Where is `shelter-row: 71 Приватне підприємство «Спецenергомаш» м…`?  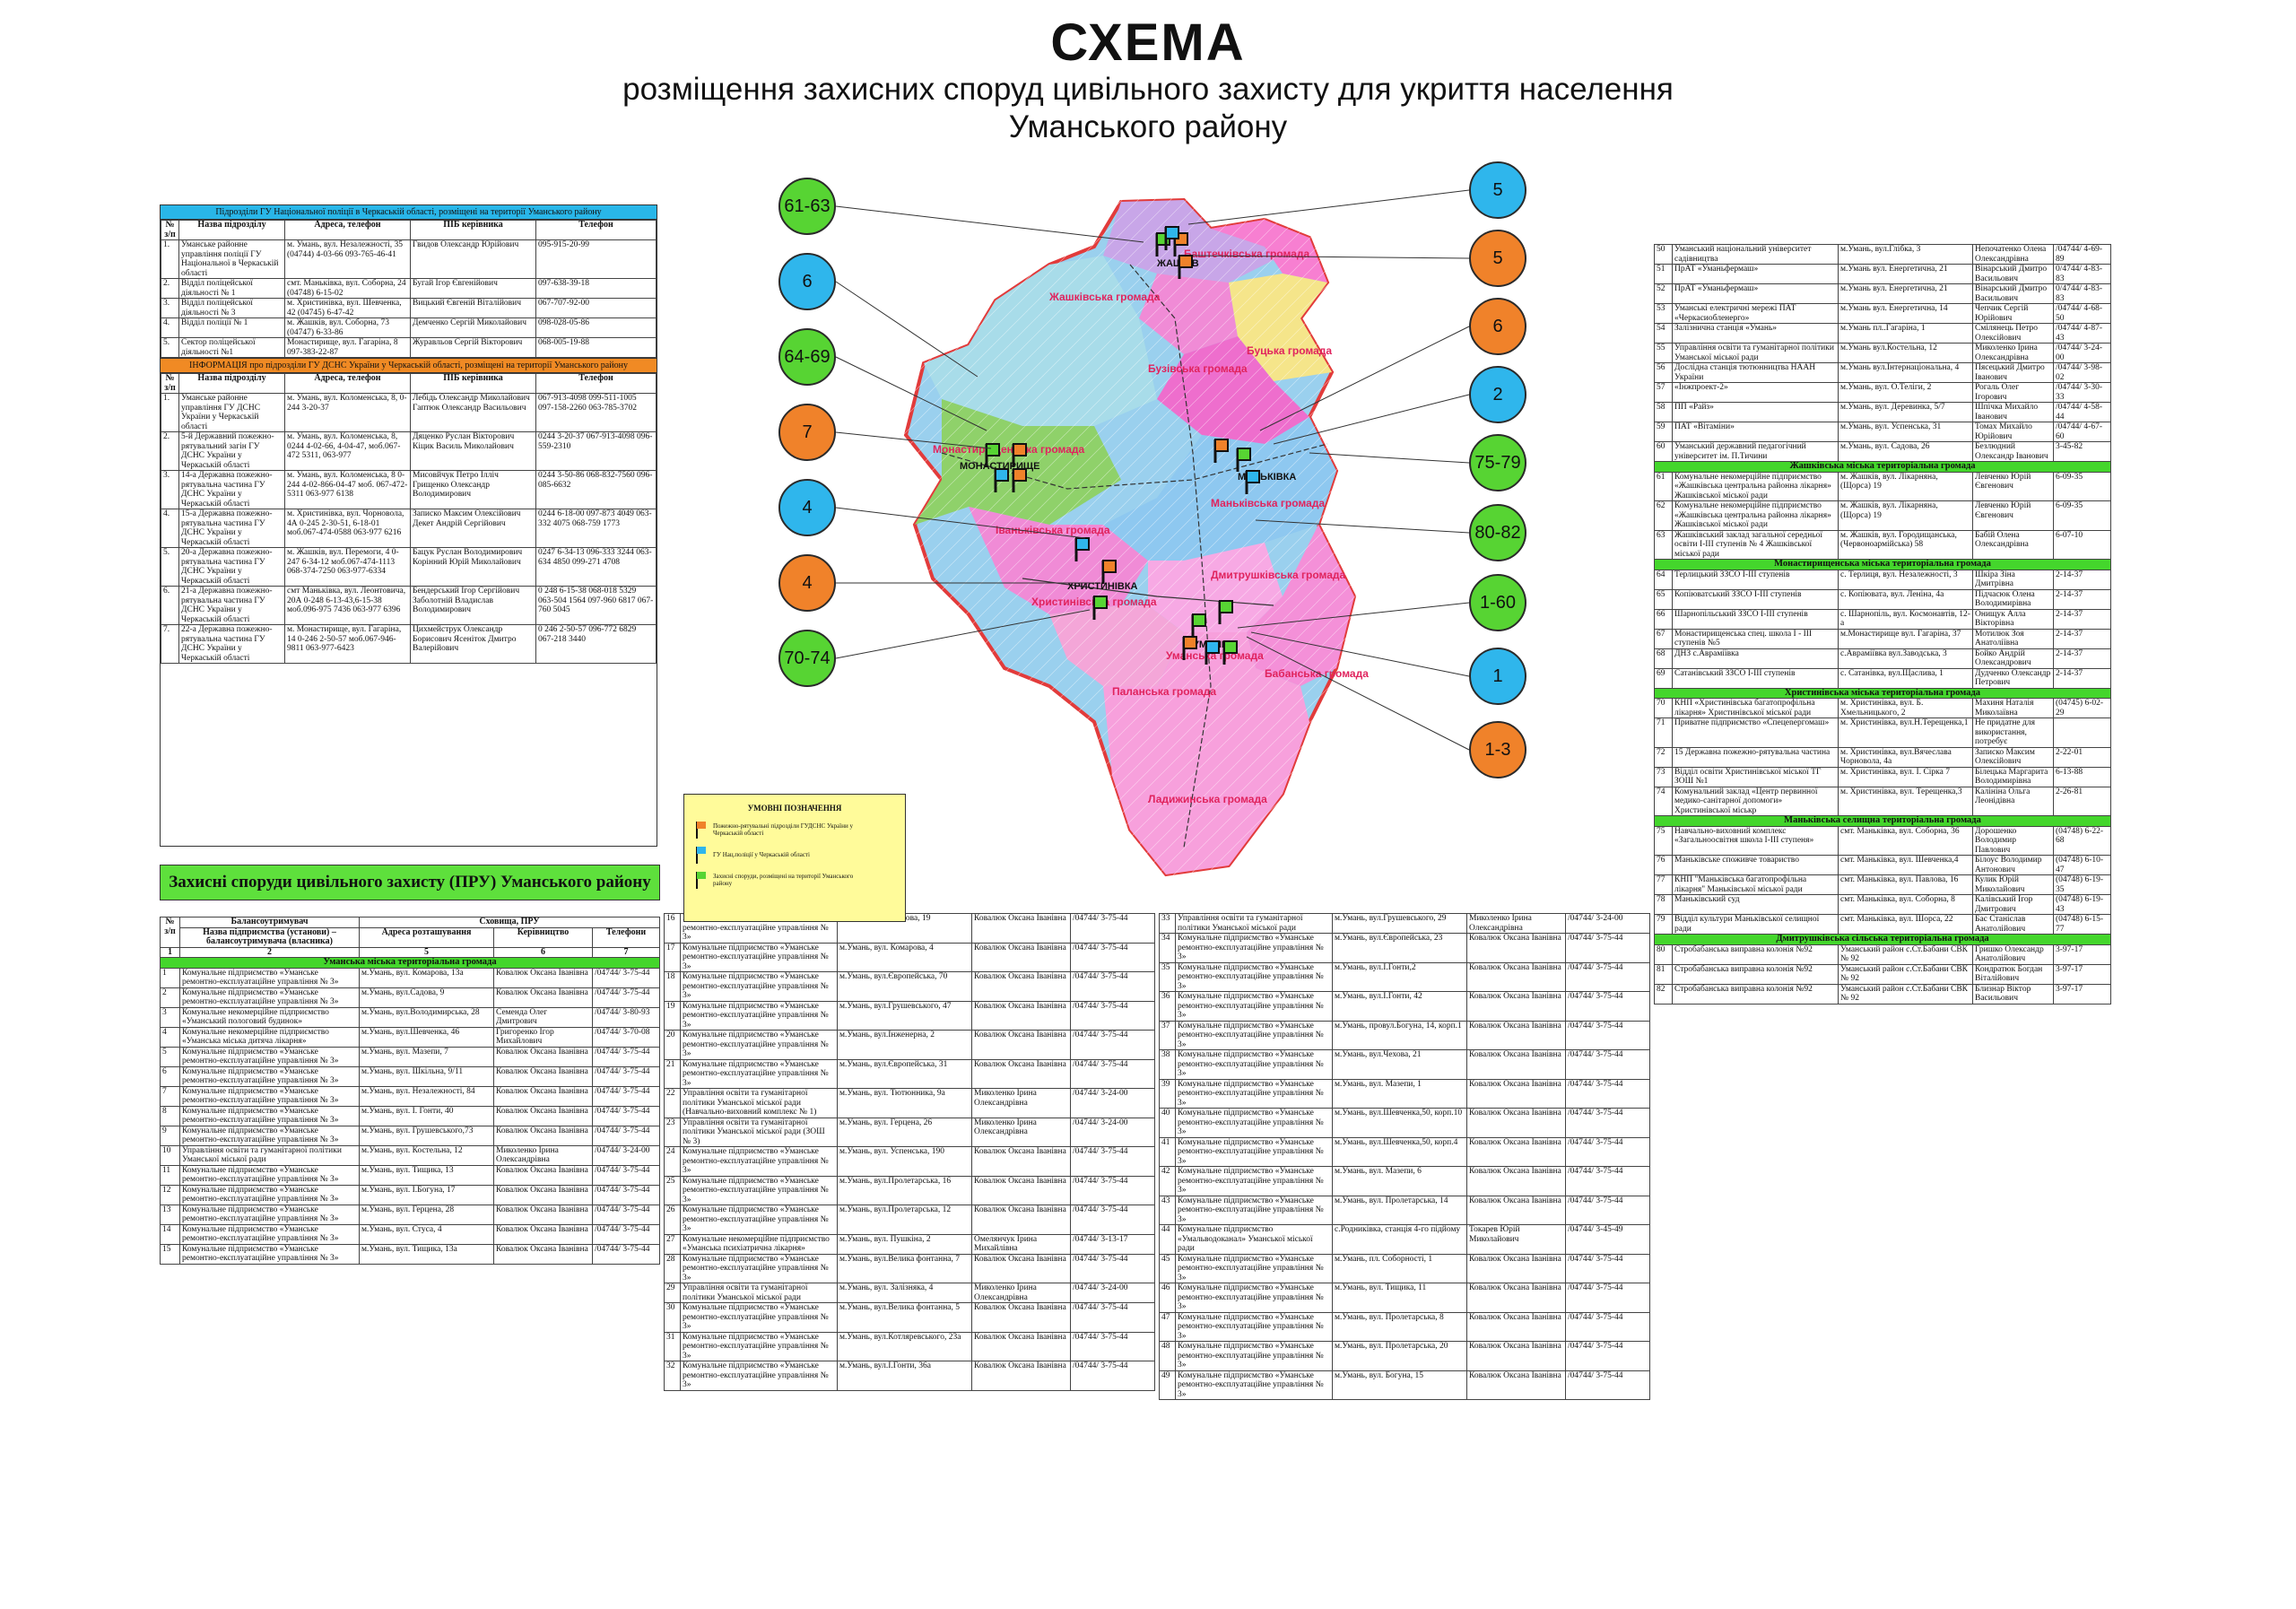
shelter-row: 71 Приватне підприємство «Спецenергомаш» м… is located at coordinates (1882, 733).